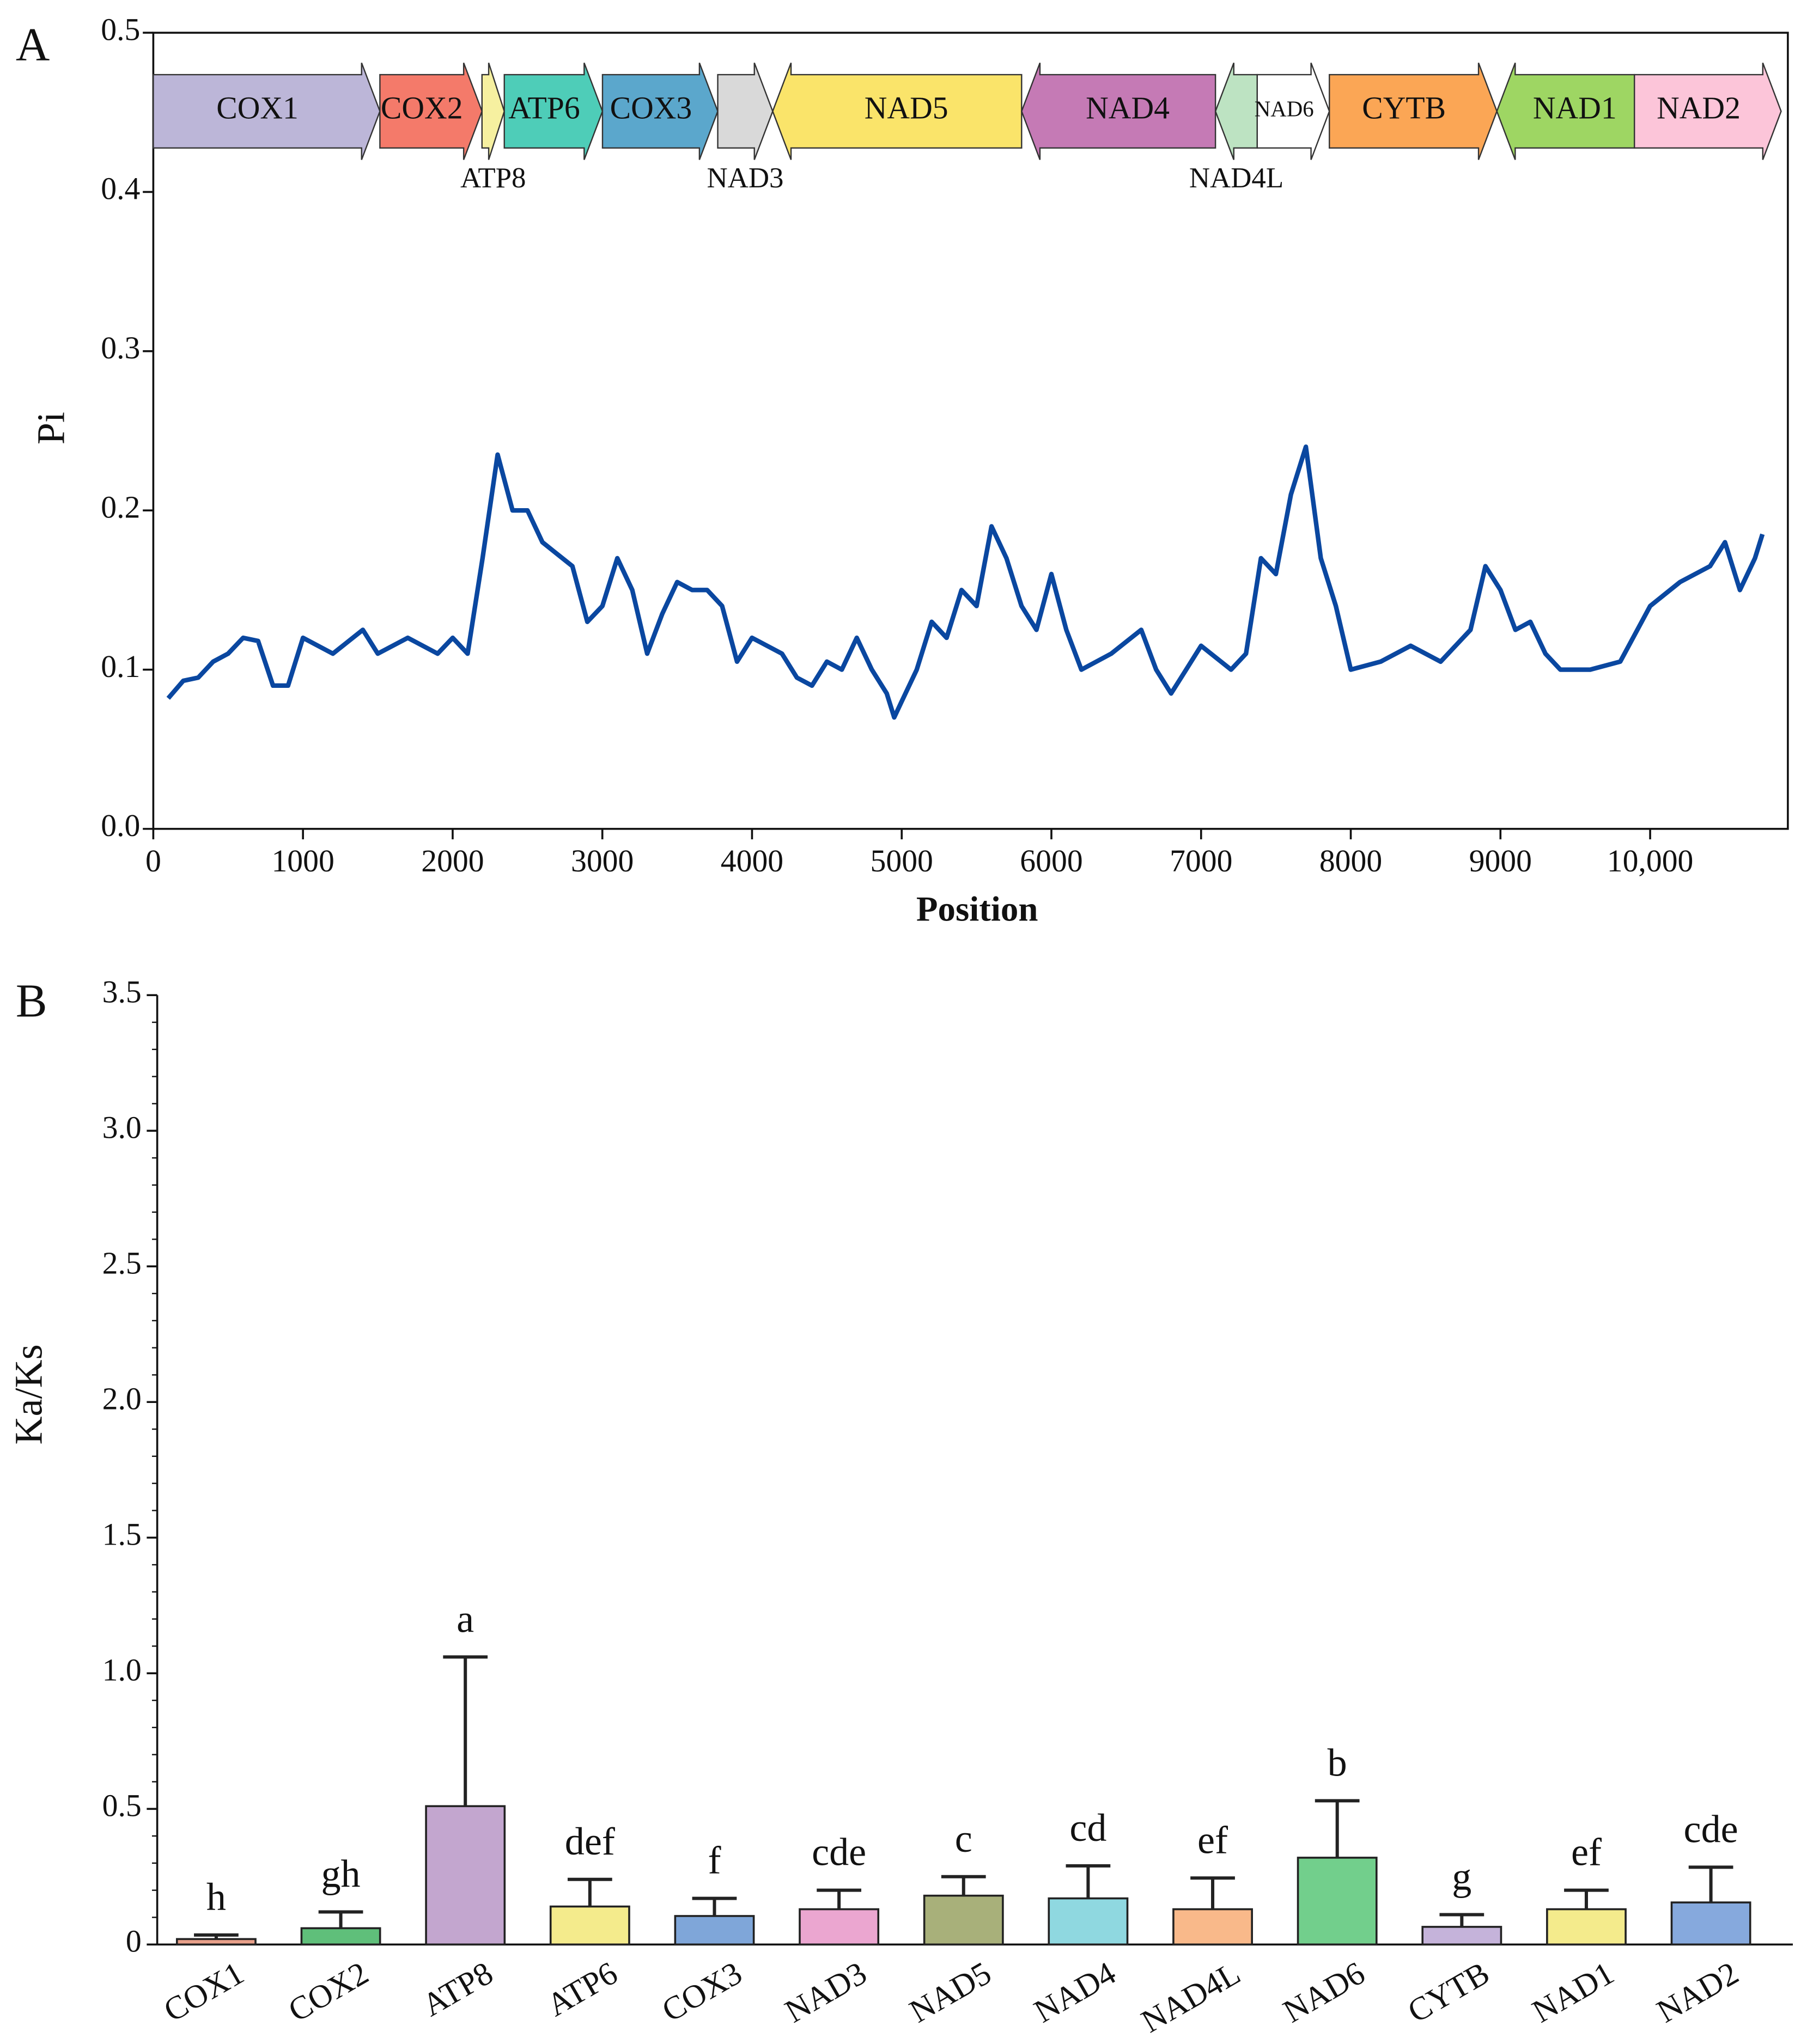 The height and width of the screenshot is (2044, 1801). I want to click on x-tick-label: NAD2, so click(1697, 1993).